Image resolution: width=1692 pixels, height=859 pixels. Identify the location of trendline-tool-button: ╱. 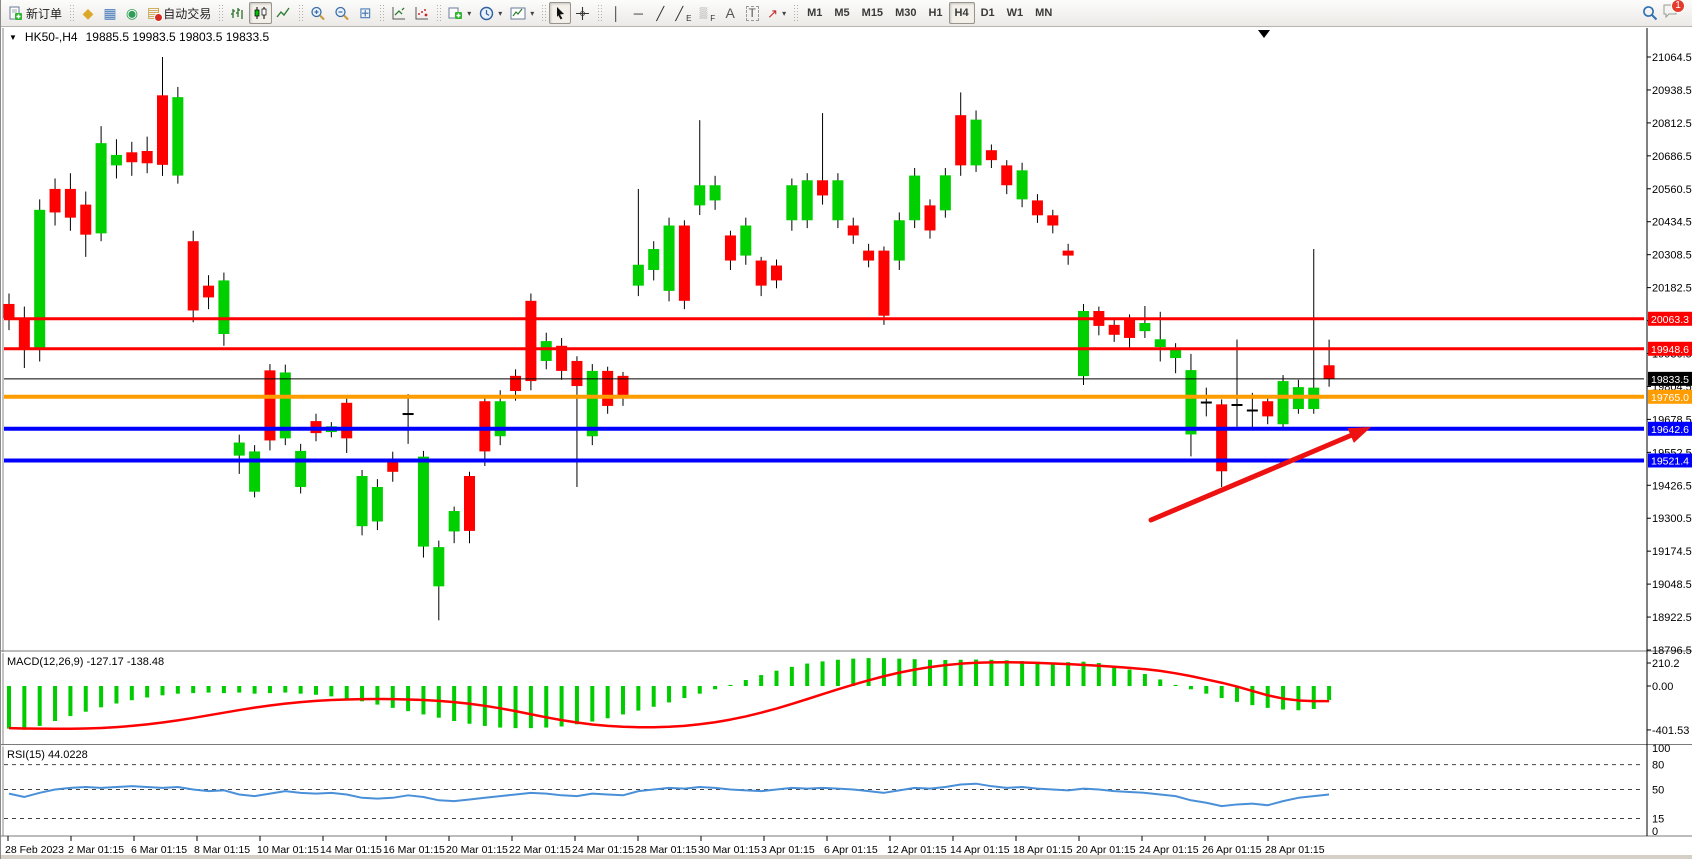
(660, 13).